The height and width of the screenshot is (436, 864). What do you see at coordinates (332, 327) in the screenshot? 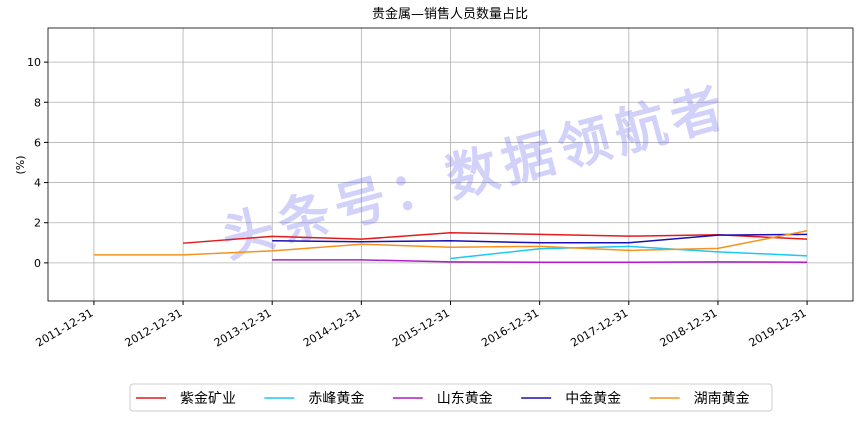
I see `x-tick-label: 2014-12-31` at bounding box center [332, 327].